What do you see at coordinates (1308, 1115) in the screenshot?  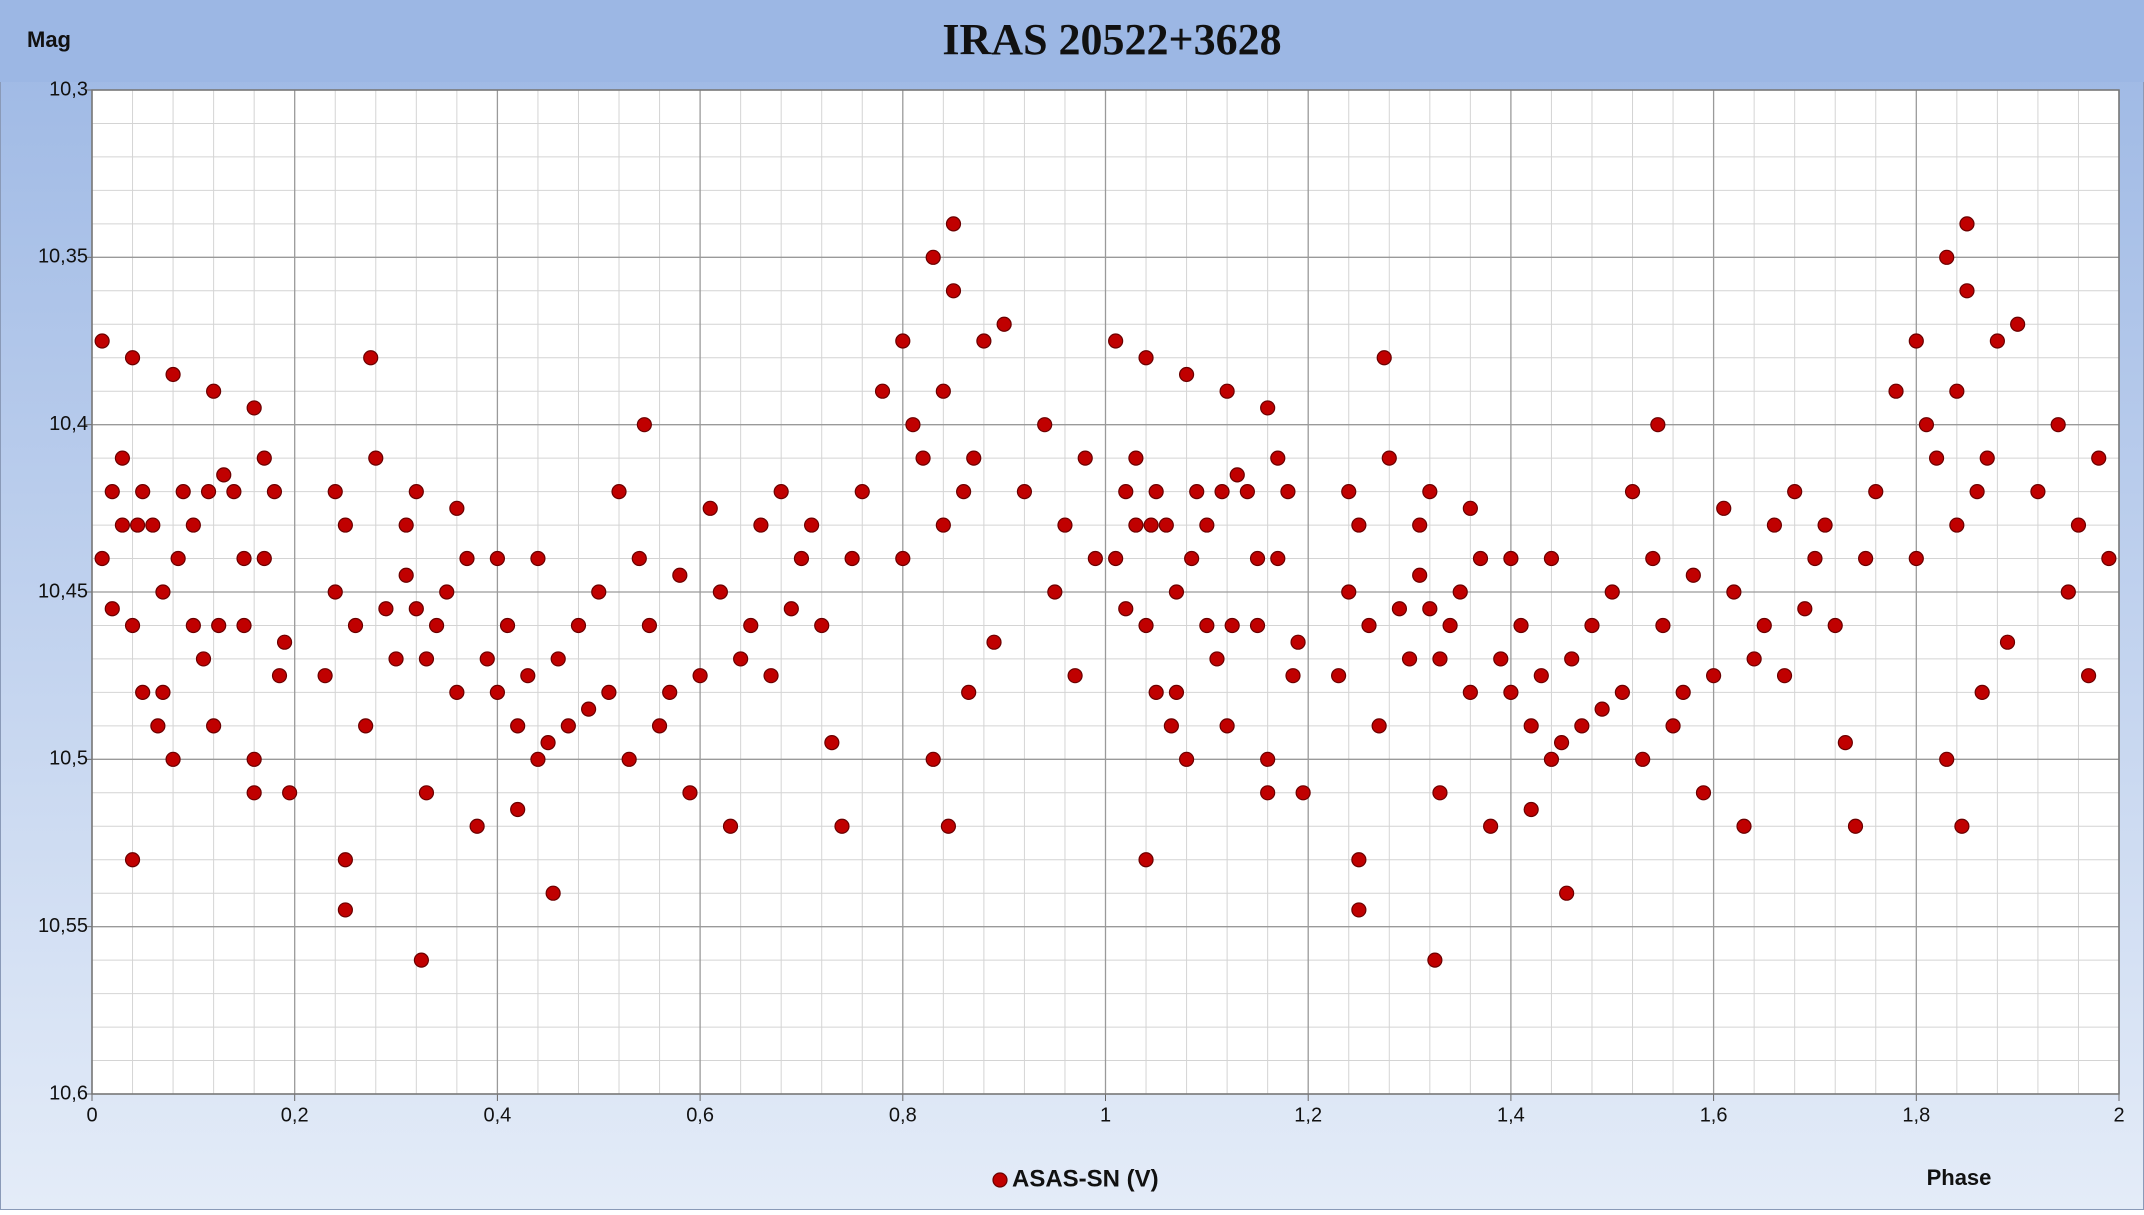 I see `x-tick-label: 1,2` at bounding box center [1308, 1115].